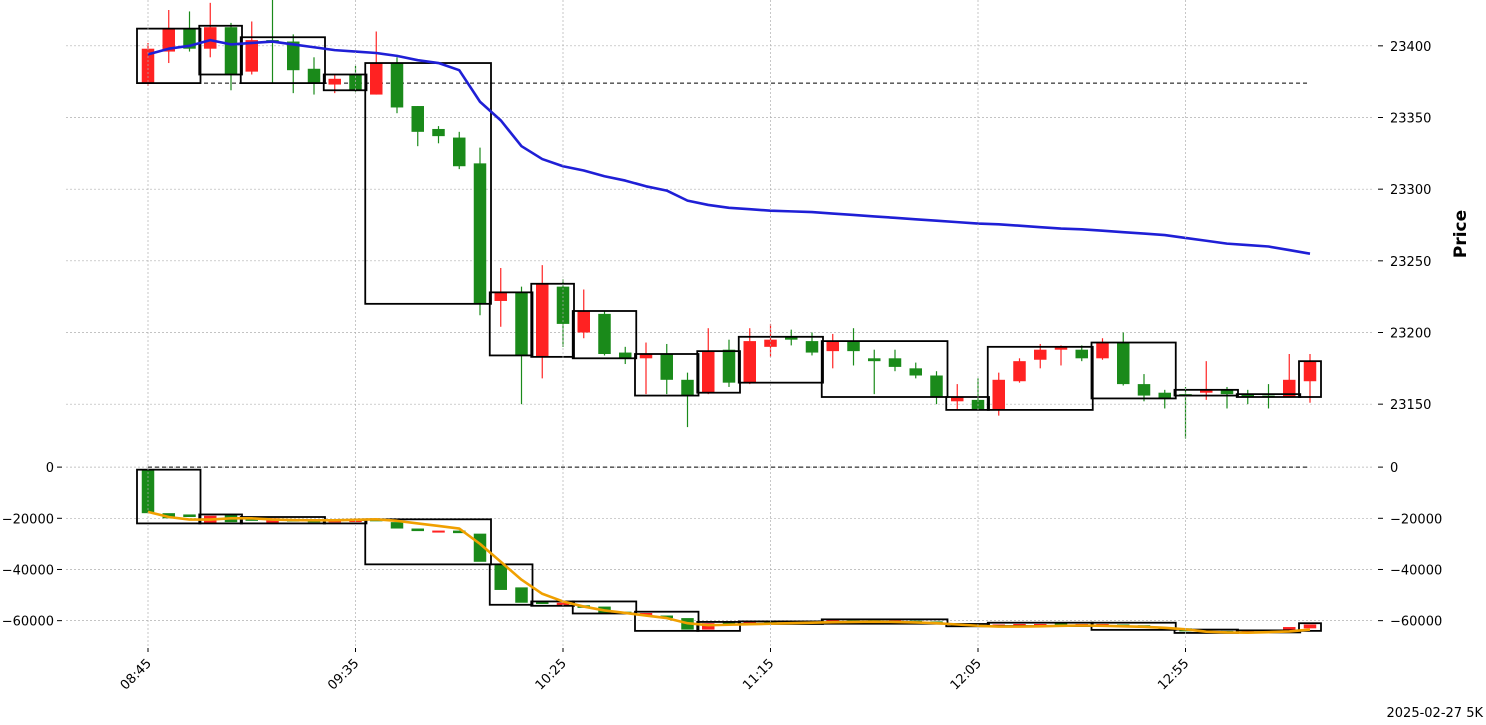 The height and width of the screenshot is (725, 1486). I want to click on indicator-left-tick-label: 0, so click(50, 468).